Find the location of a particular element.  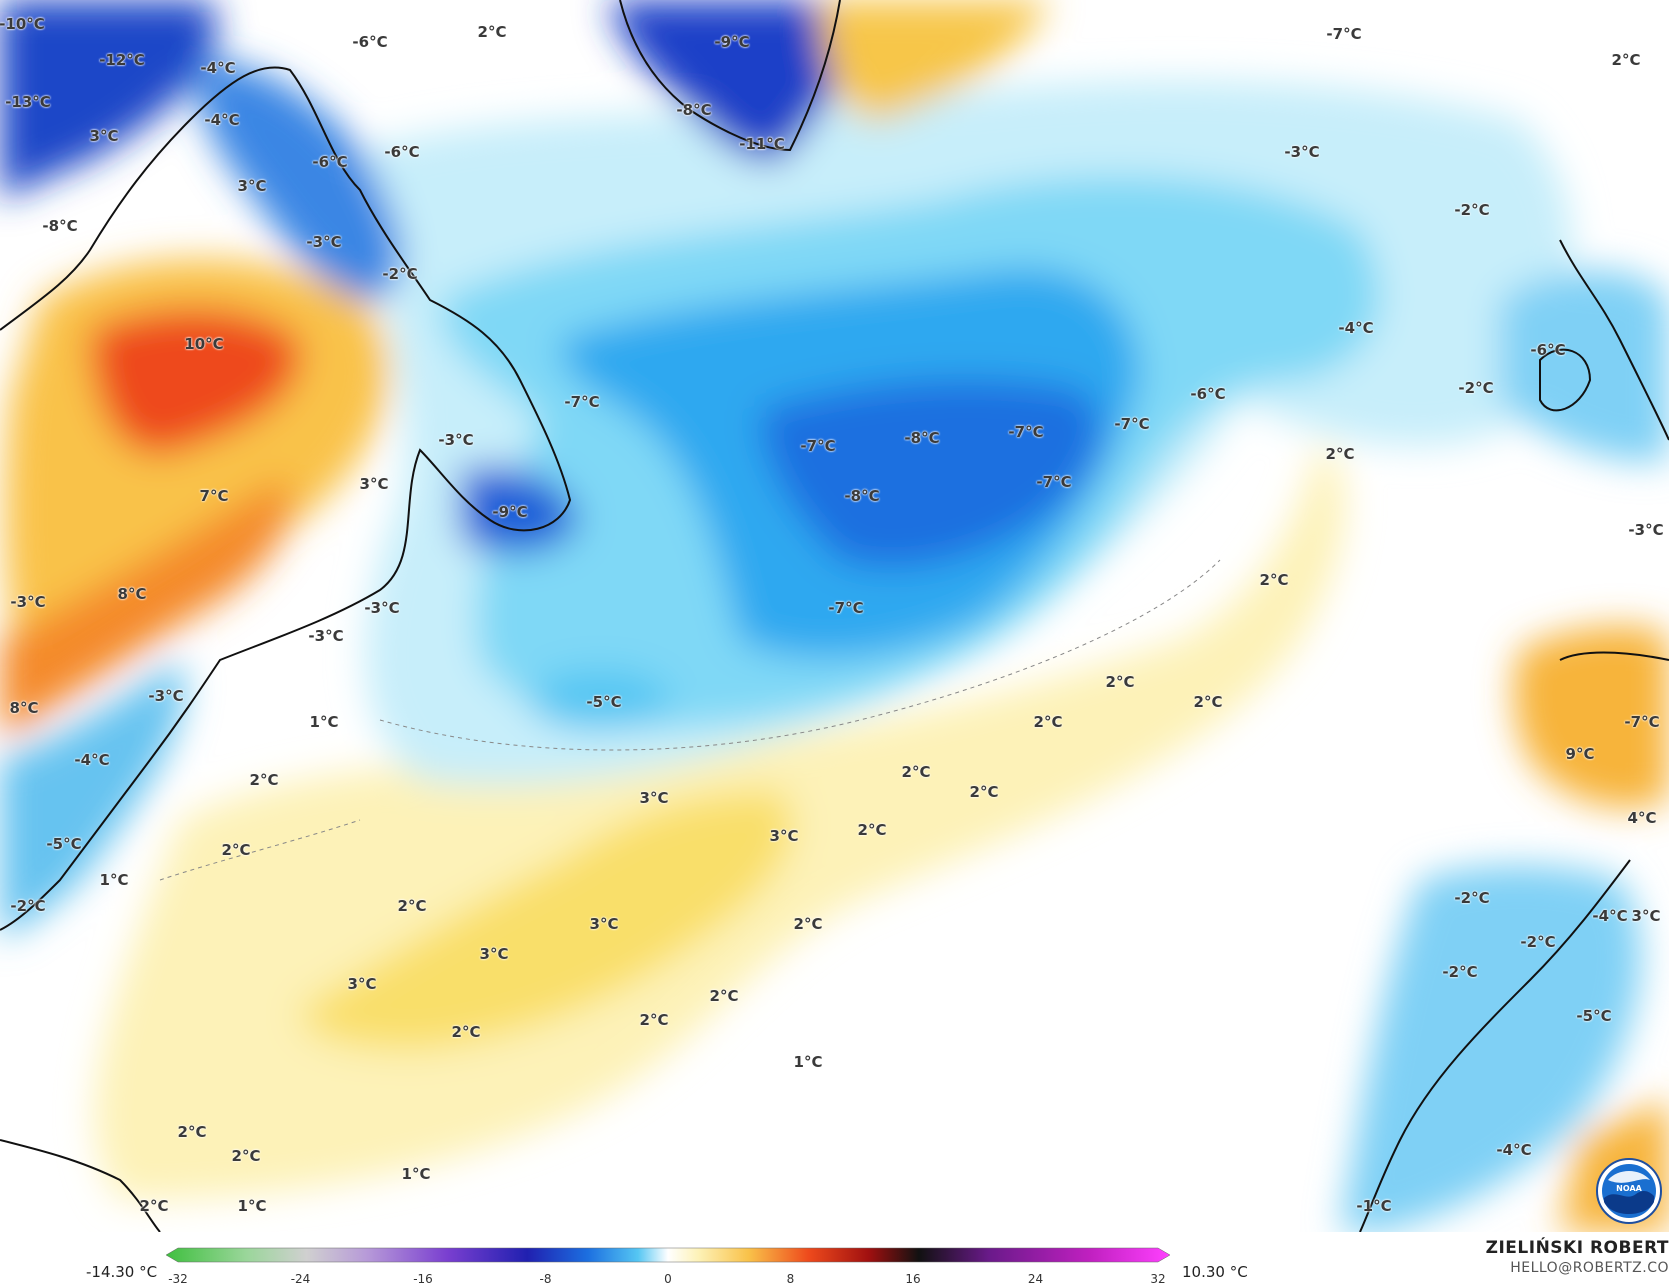

coastline-greenland is located at coordinates (730, 76).